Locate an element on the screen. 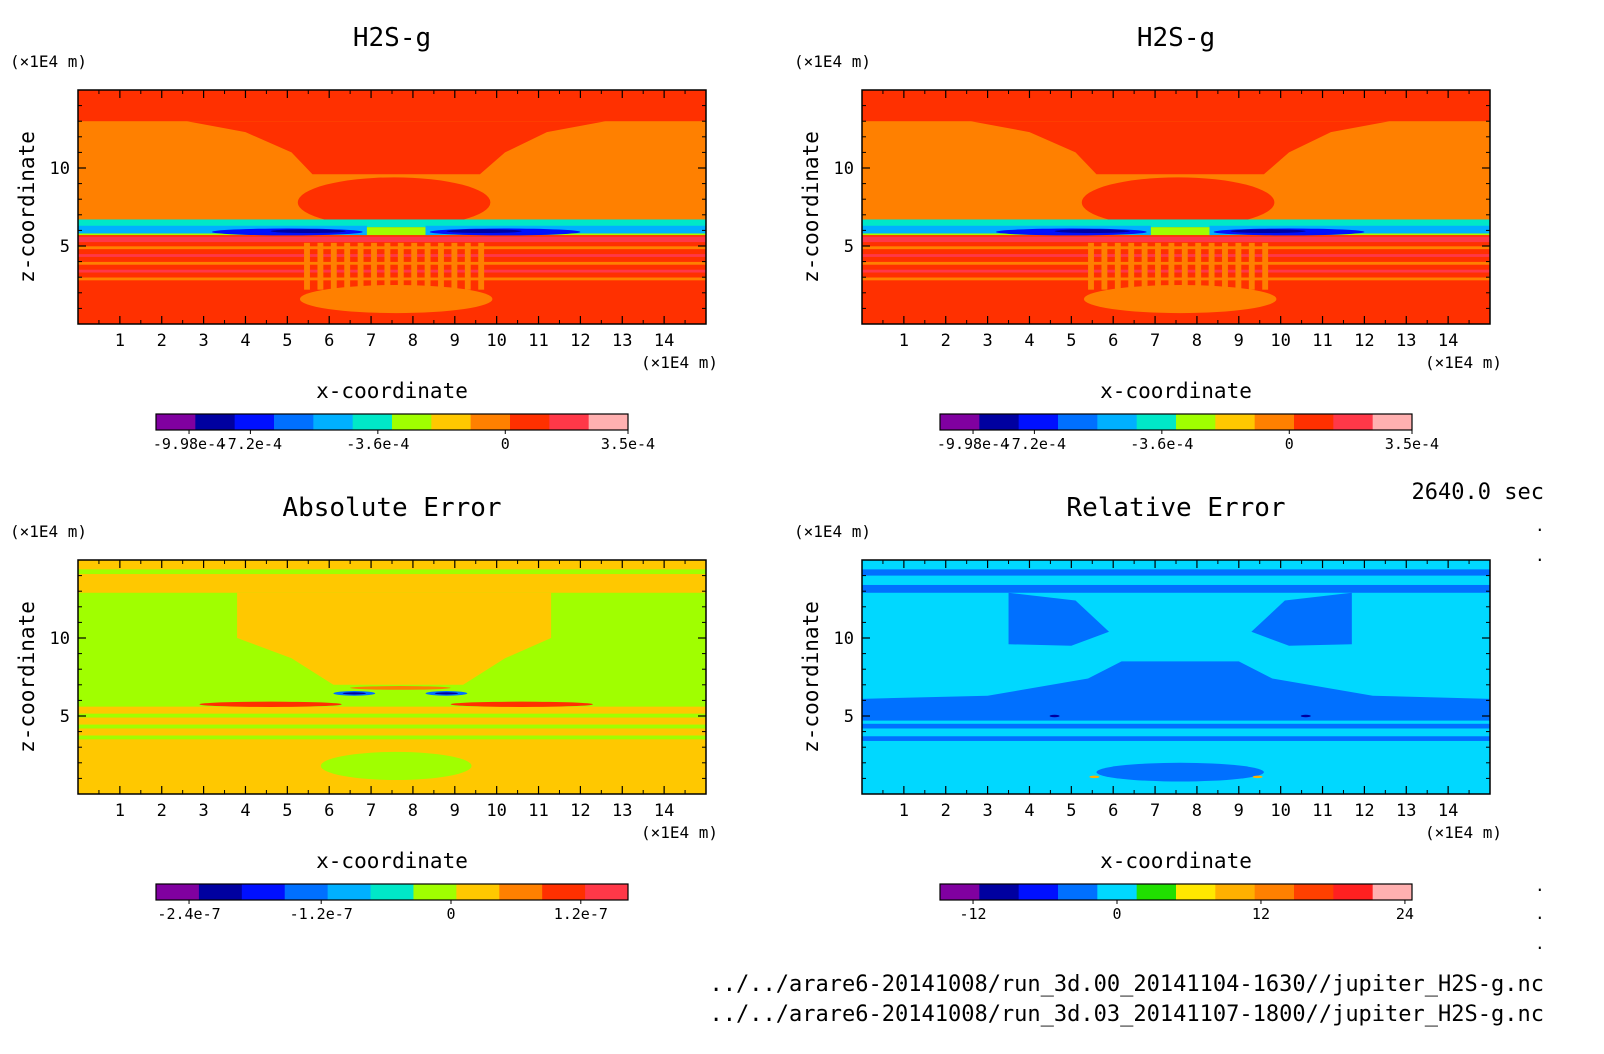  colorbar-label: 1.2e-7 is located at coordinates (581, 914).